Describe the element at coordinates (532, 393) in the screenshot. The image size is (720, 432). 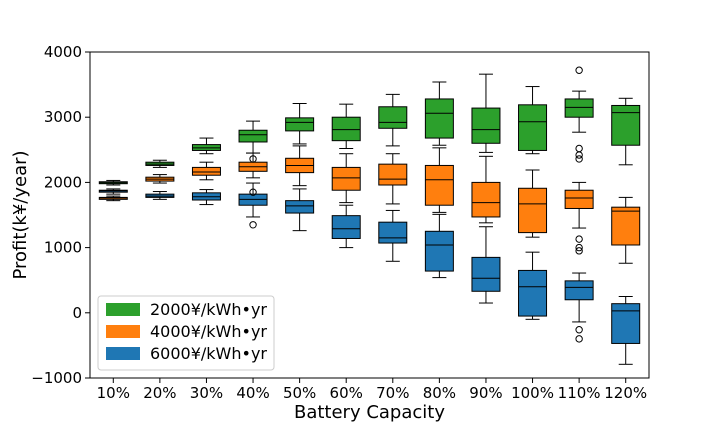
I see `x-tick-label: 100%` at that location.